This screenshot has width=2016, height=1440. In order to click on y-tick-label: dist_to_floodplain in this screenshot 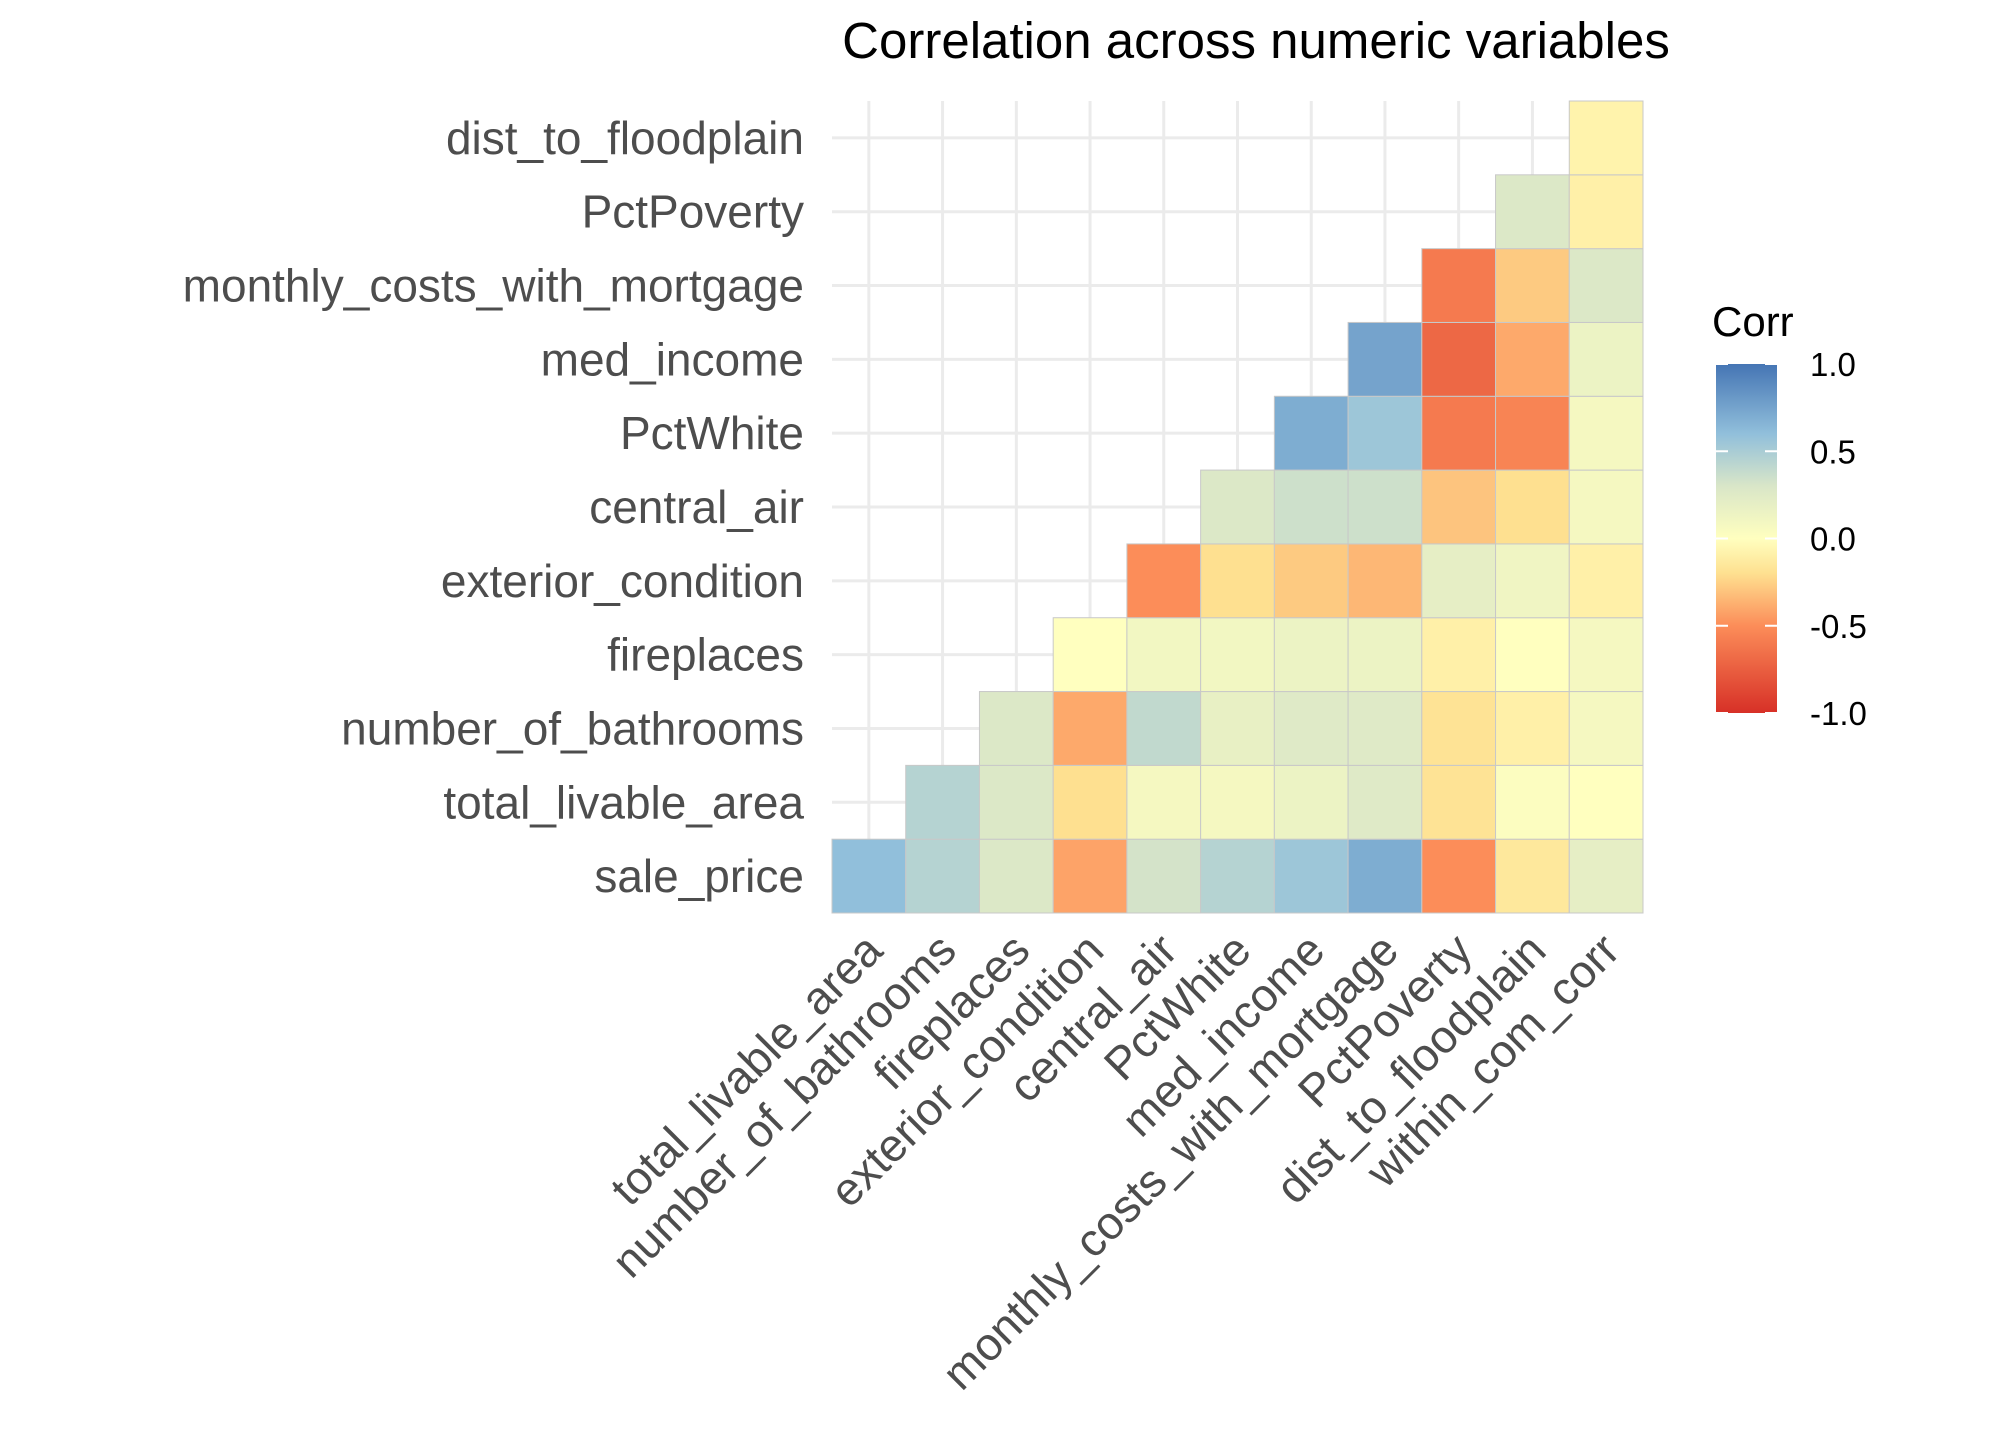, I will do `click(625, 138)`.